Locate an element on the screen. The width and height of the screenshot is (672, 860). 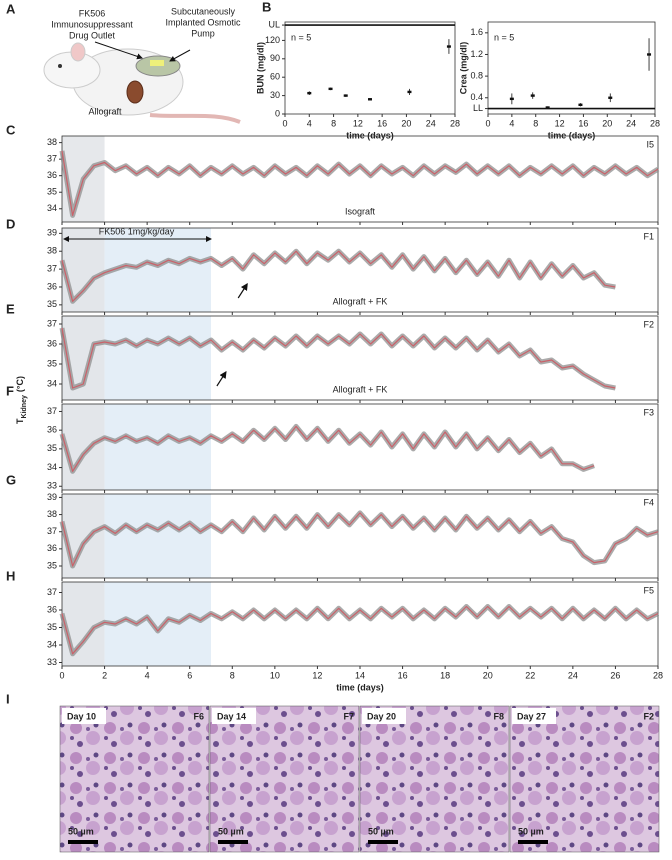
panel-label: E is located at coordinates (10, 308).